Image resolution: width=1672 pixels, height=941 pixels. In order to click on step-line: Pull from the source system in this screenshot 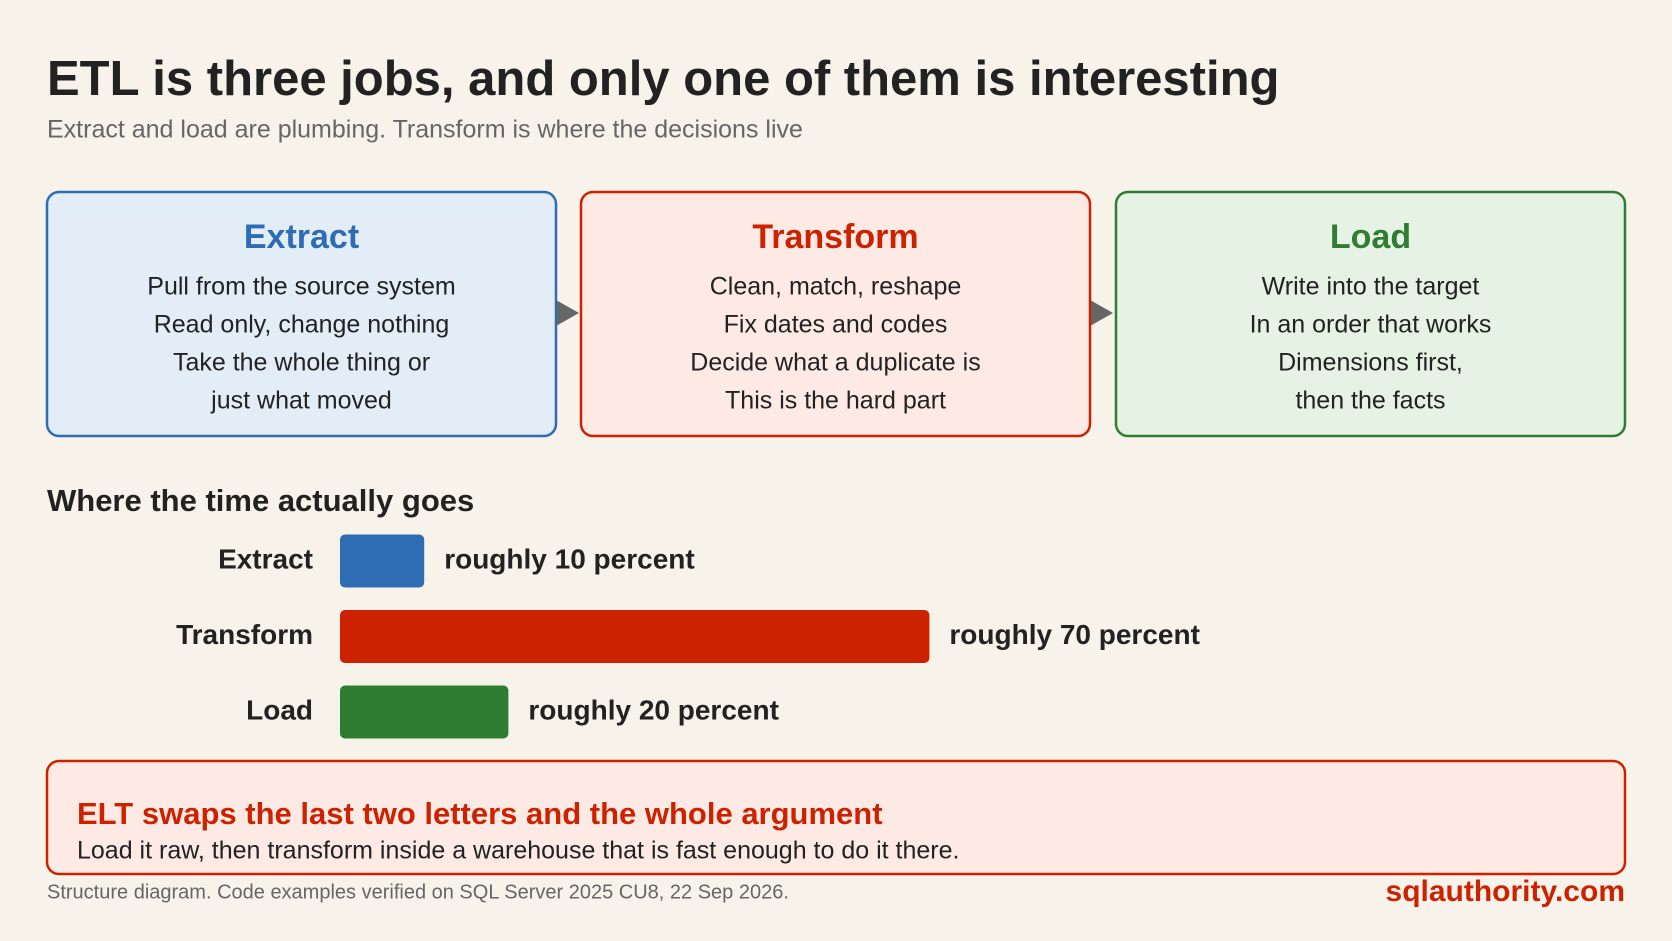, I will do `click(301, 287)`.